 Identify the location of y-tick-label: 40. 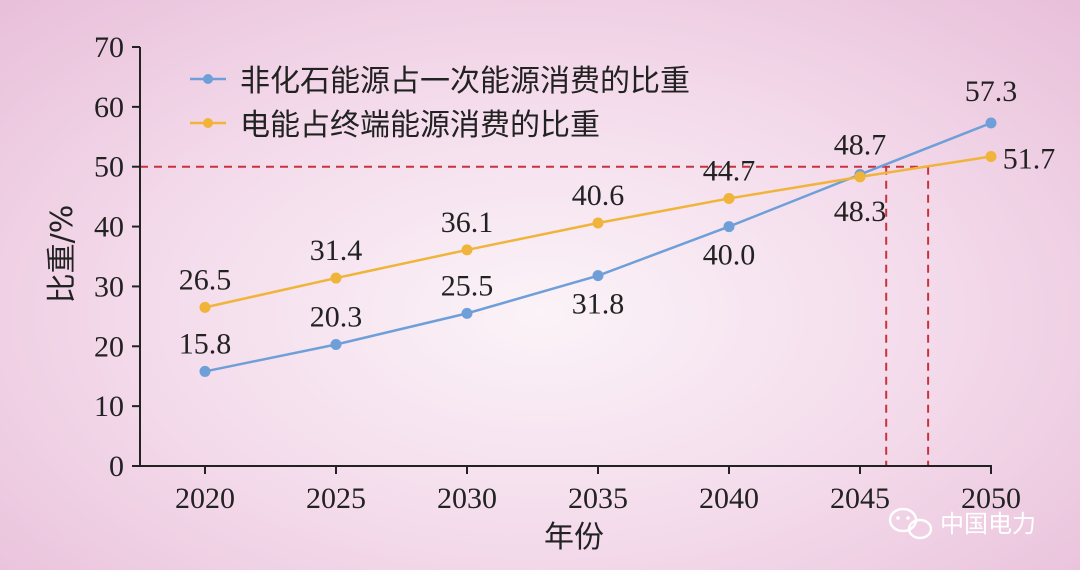
(109, 227).